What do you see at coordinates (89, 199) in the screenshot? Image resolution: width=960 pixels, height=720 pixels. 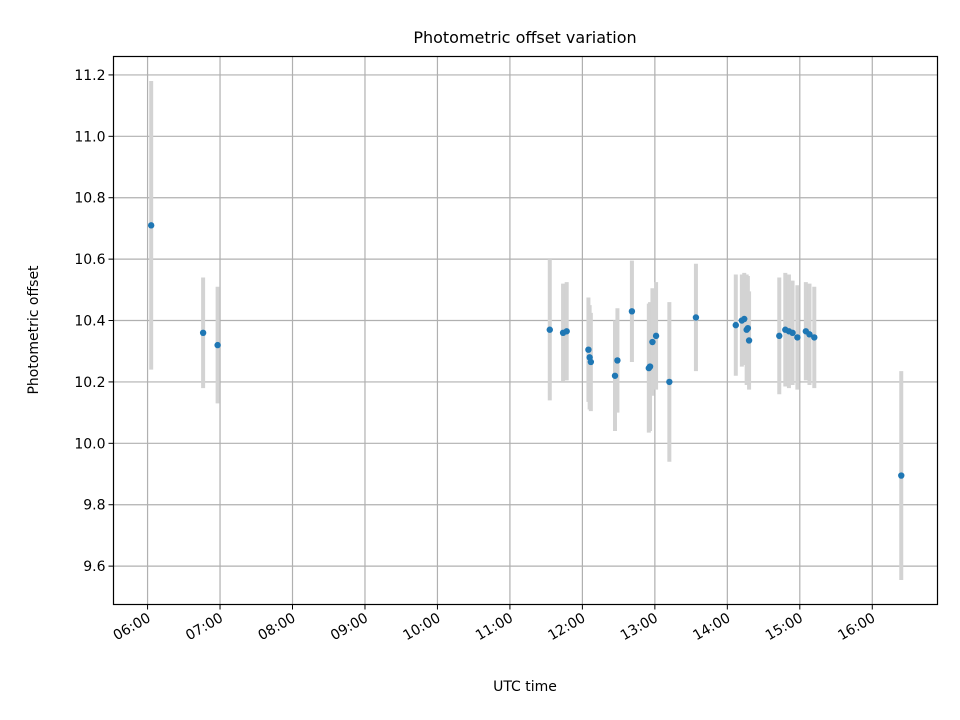 I see `y-tick-label: 10.8` at bounding box center [89, 199].